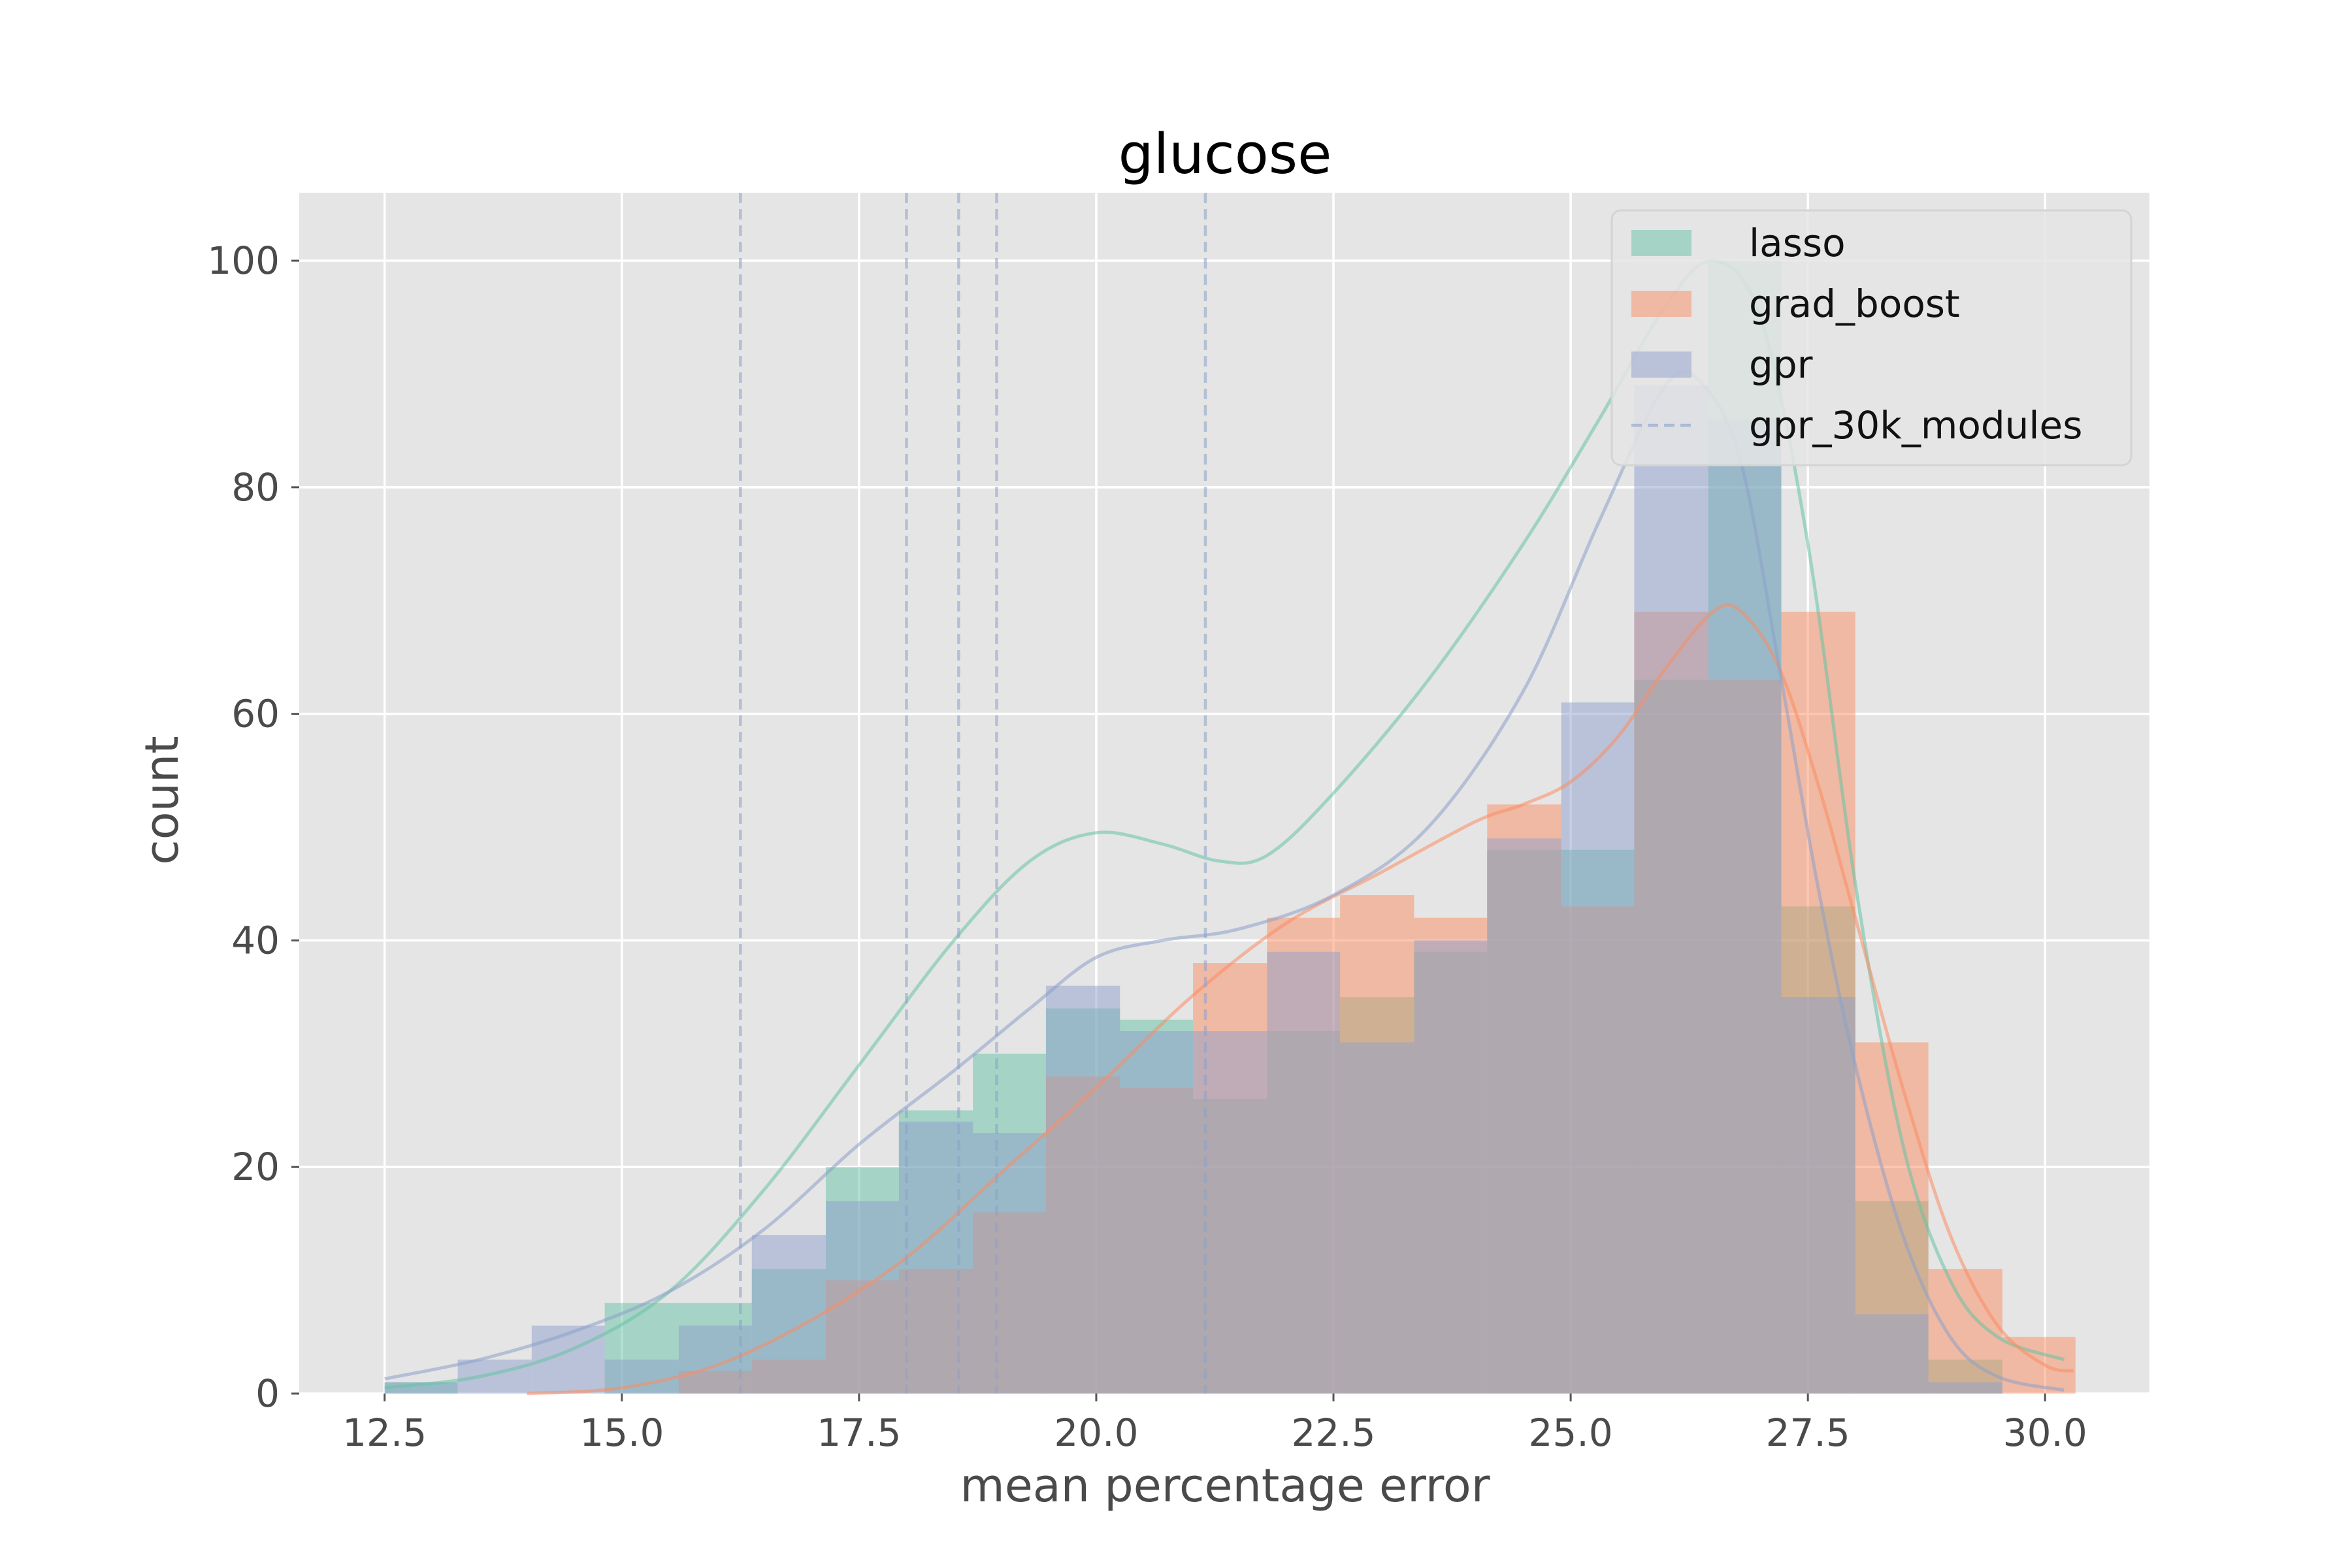 The height and width of the screenshot is (1568, 2352). I want to click on x-tick-label: 17.5, so click(859, 1433).